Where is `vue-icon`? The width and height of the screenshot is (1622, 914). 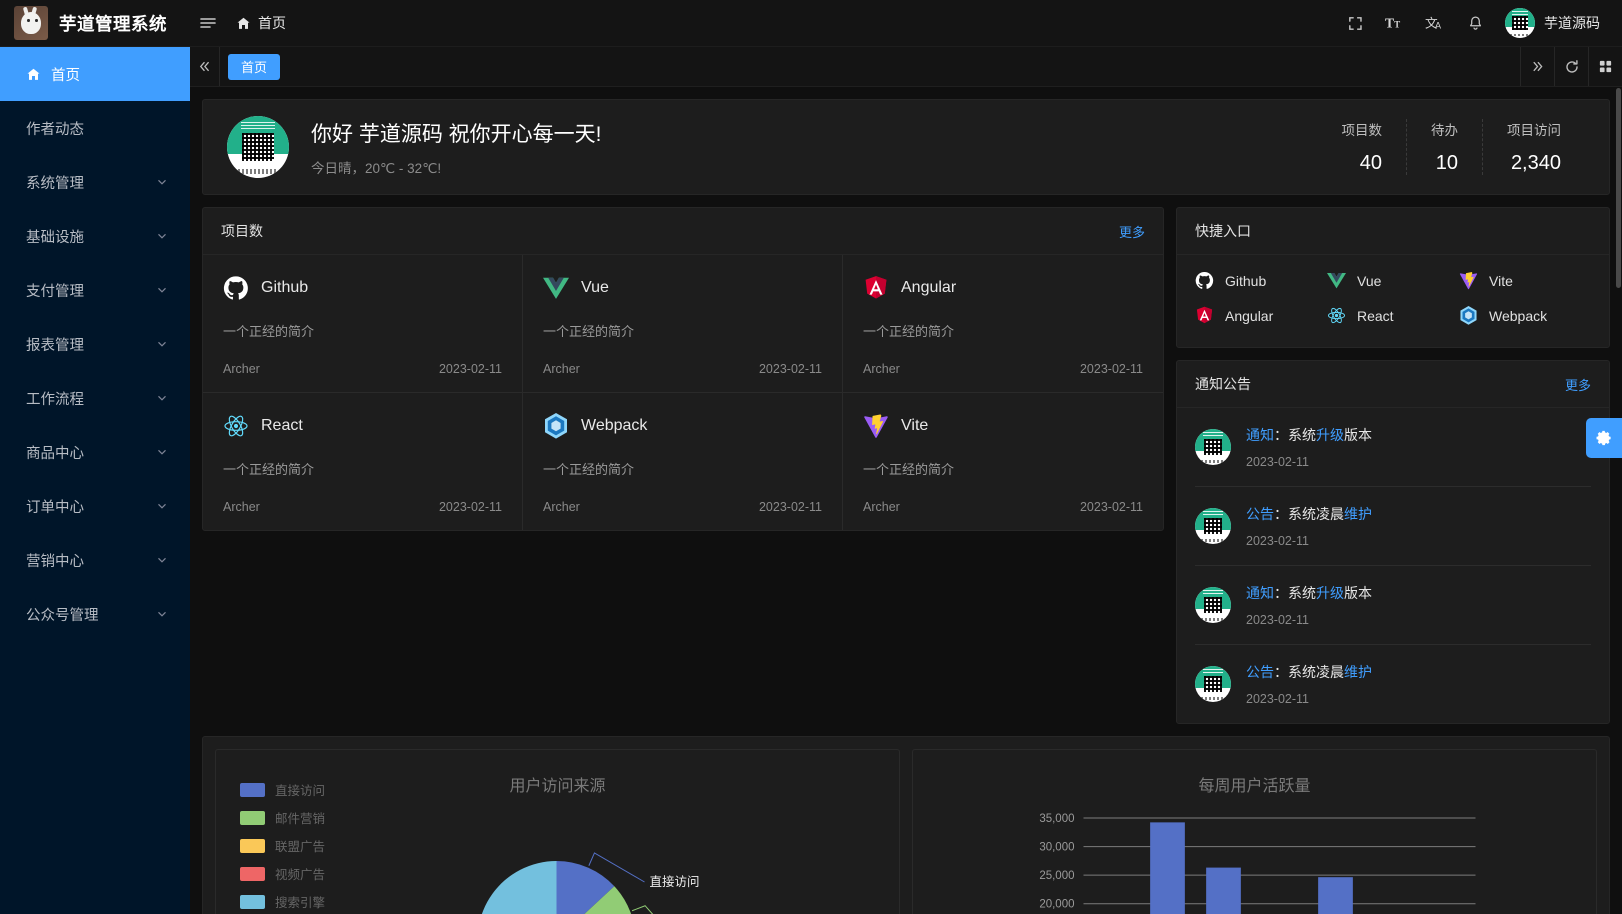 vue-icon is located at coordinates (1336, 280).